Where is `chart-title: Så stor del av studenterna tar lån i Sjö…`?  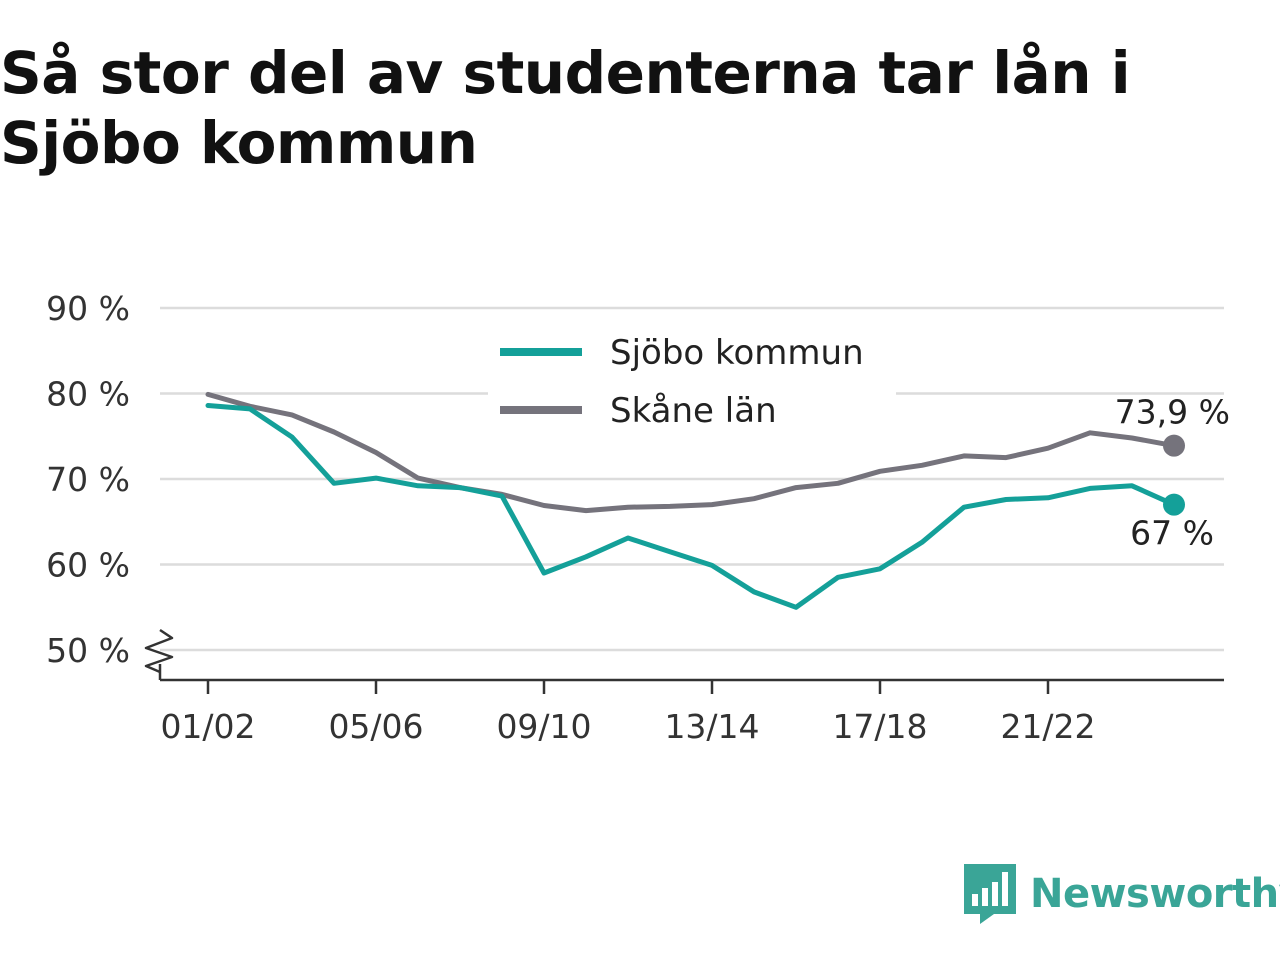 chart-title: Så stor del av studenterna tar lån i Sjö… is located at coordinates (565, 108).